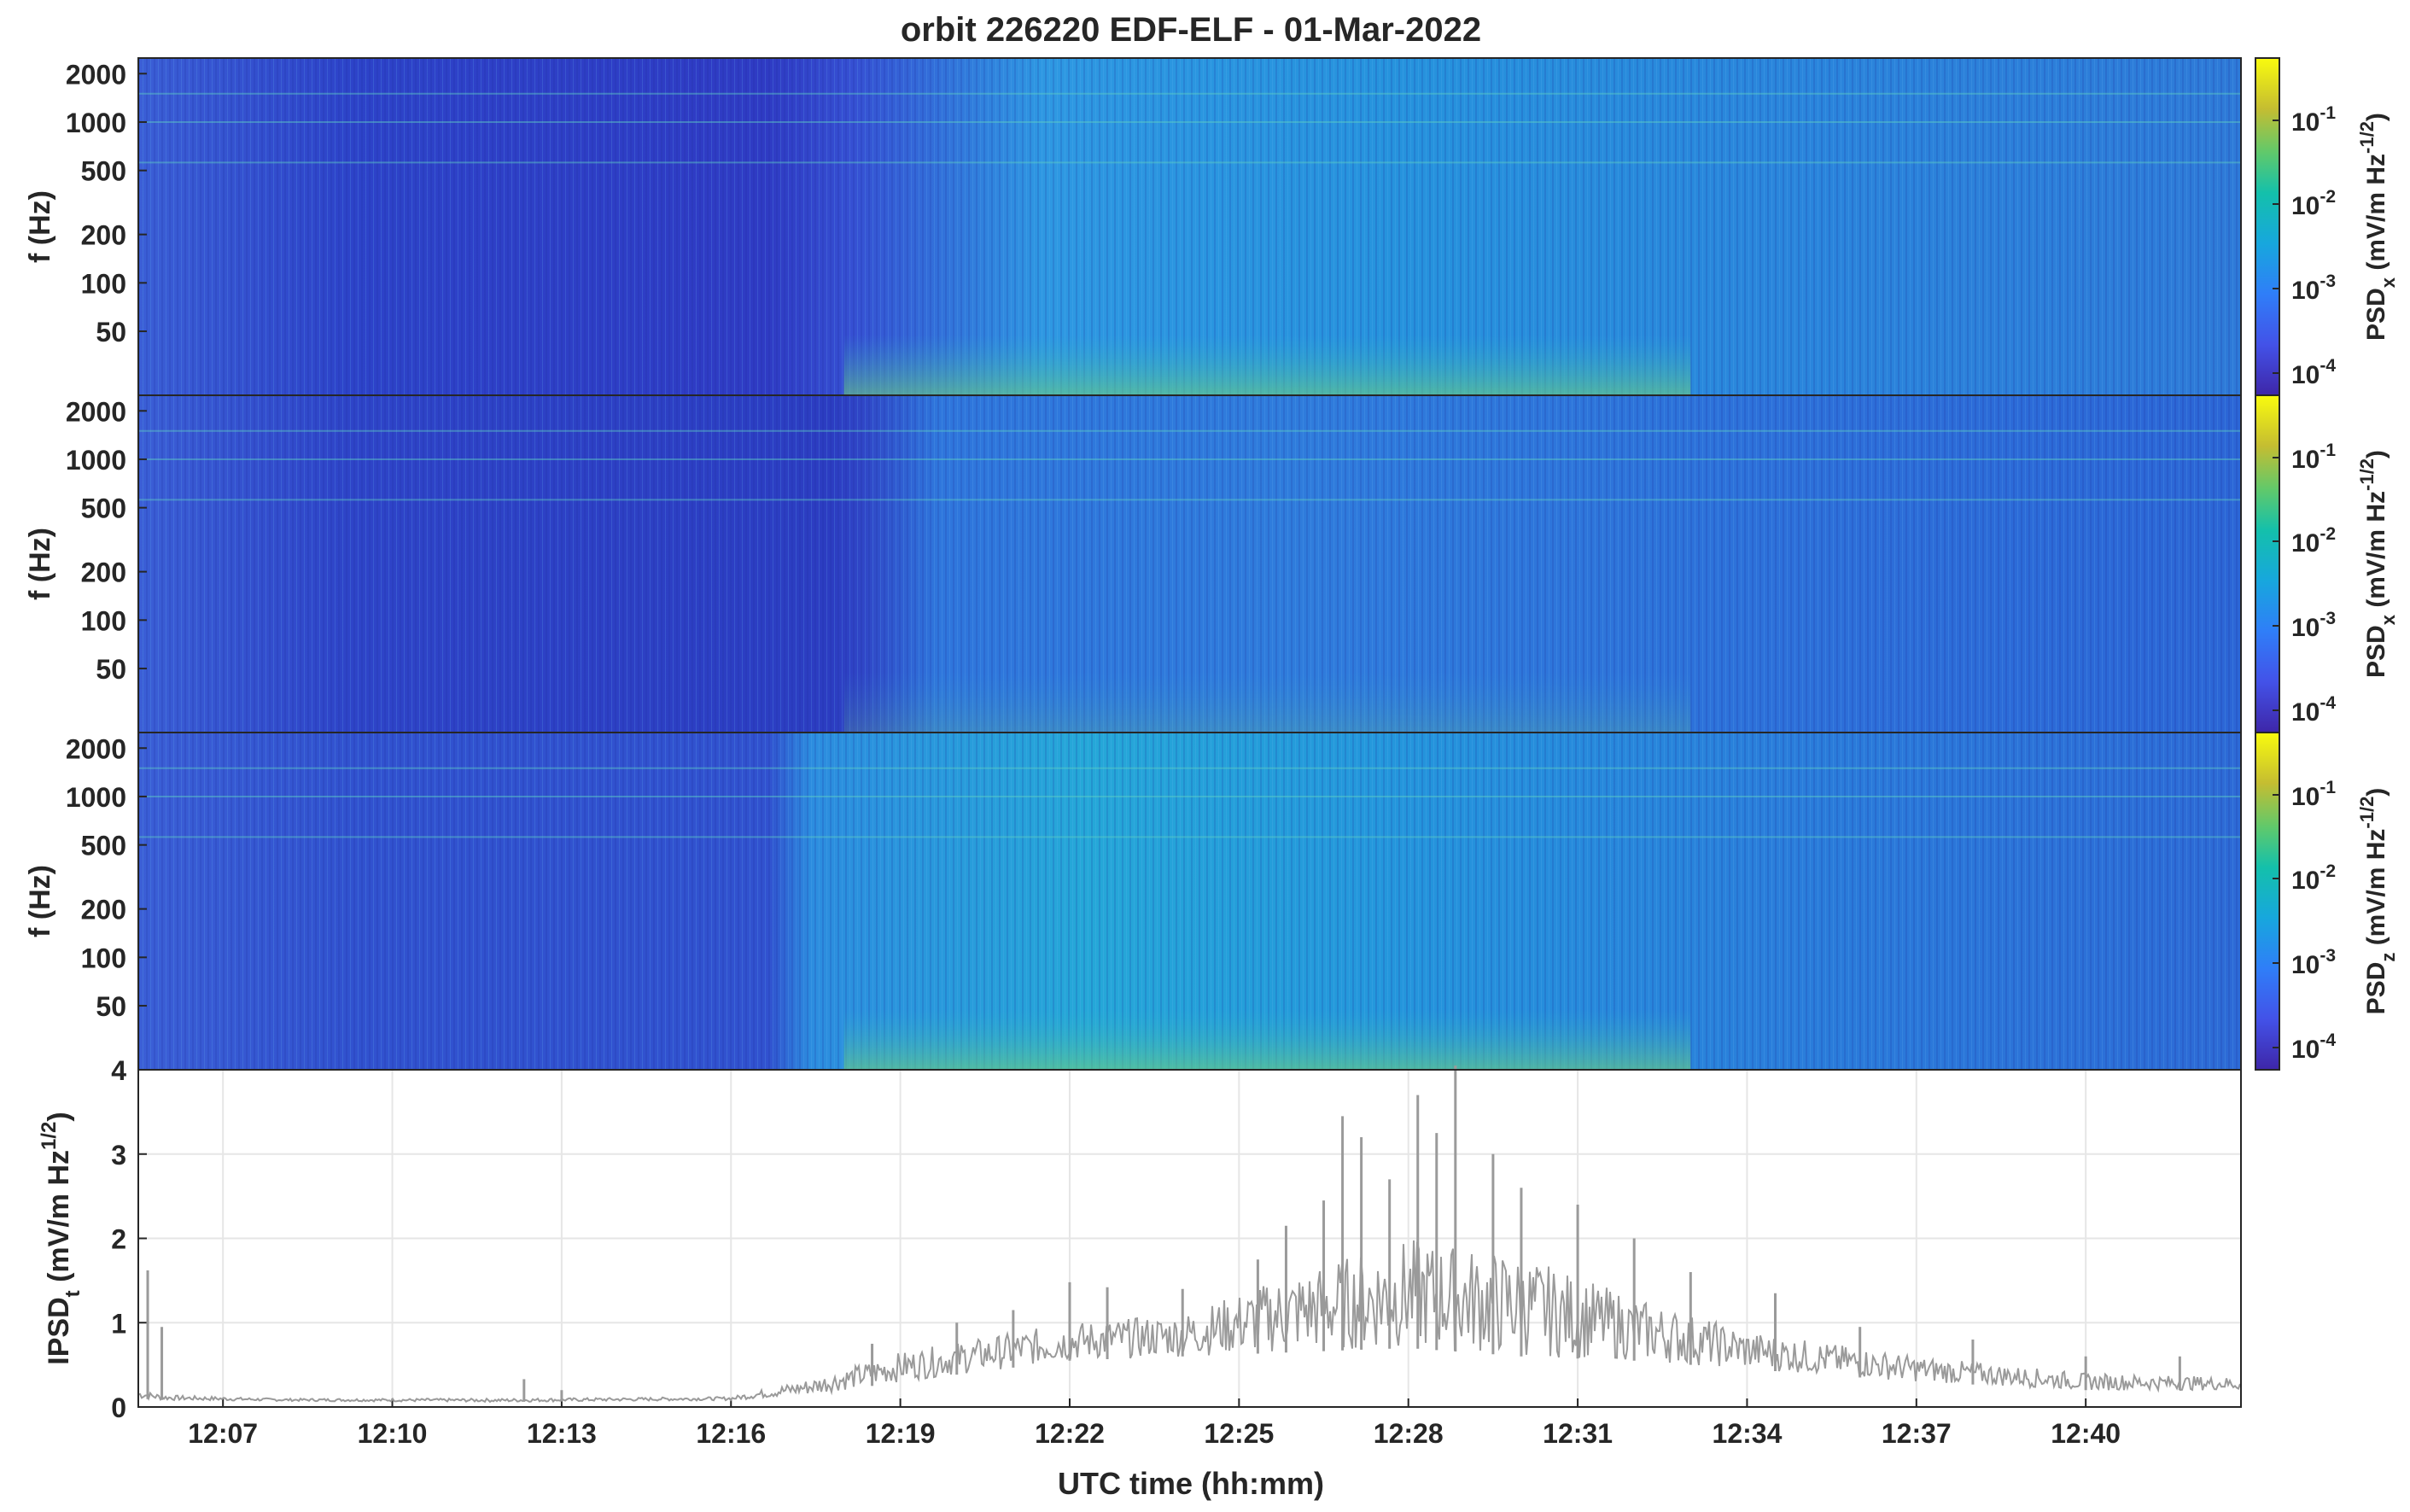 This screenshot has height=1512, width=2410. Describe the element at coordinates (62, 1238) in the screenshot. I see `y-axis-label: IPSDt (mV/m Hz1/2)` at that location.